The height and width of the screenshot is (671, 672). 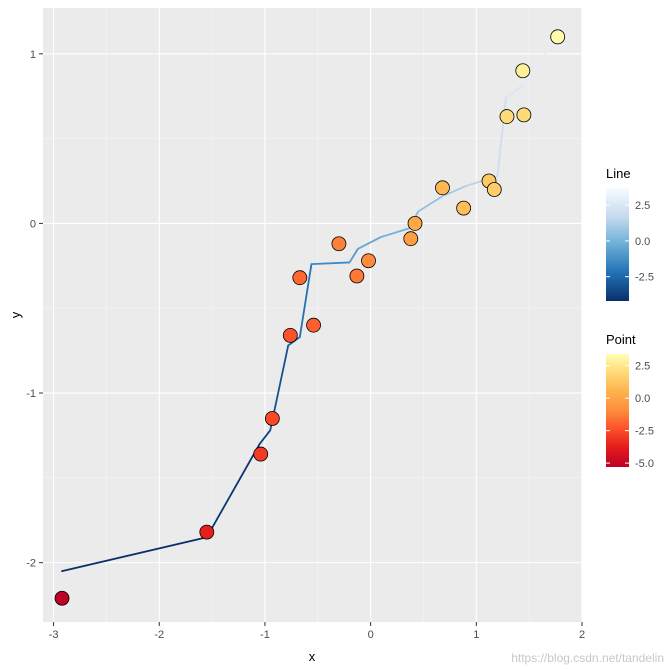 I want to click on x-tick-label: -1, so click(x=265, y=635).